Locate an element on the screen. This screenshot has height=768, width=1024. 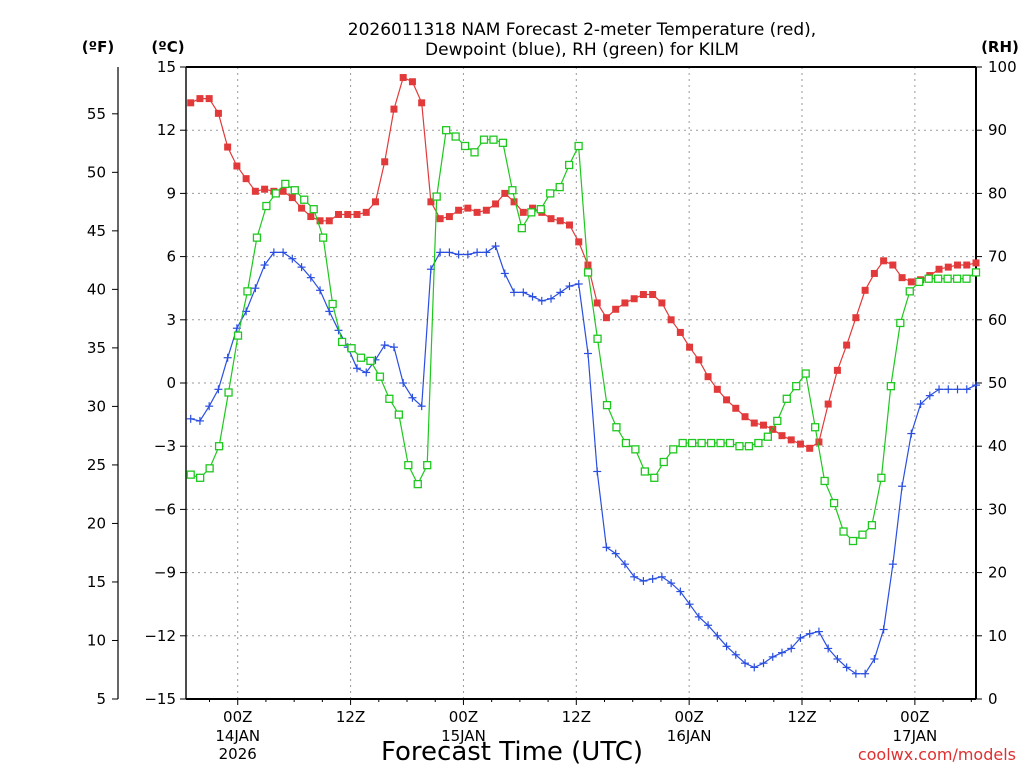
rh-tick-label: 10 is located at coordinates (997, 636).